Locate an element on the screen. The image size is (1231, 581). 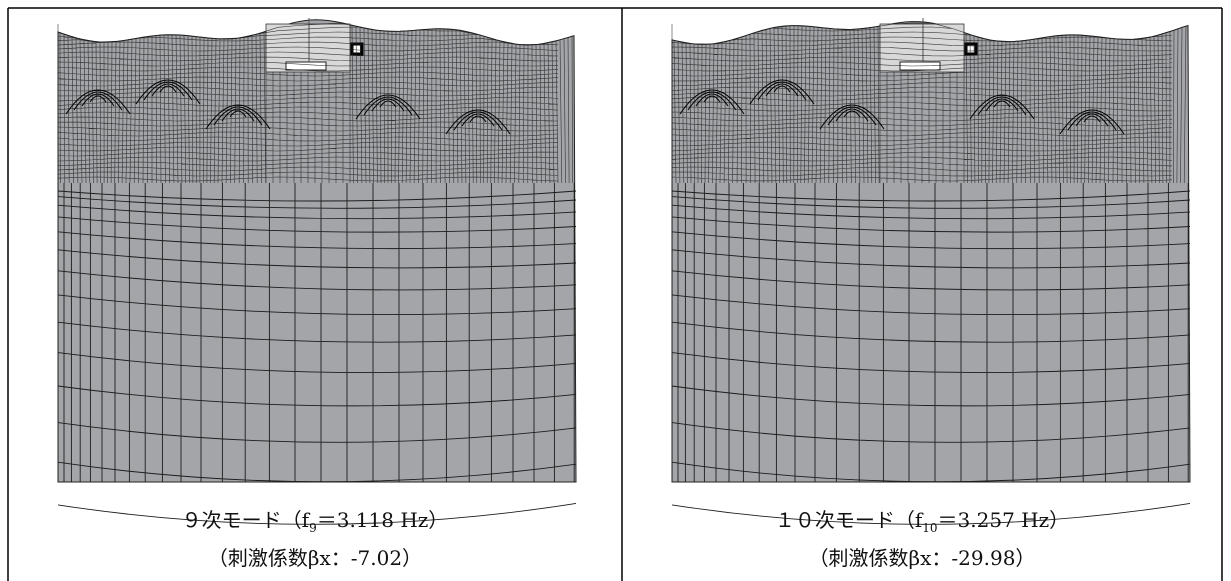
caption-frequency: ＝3.257 Hz） is located at coordinates (1004, 520).